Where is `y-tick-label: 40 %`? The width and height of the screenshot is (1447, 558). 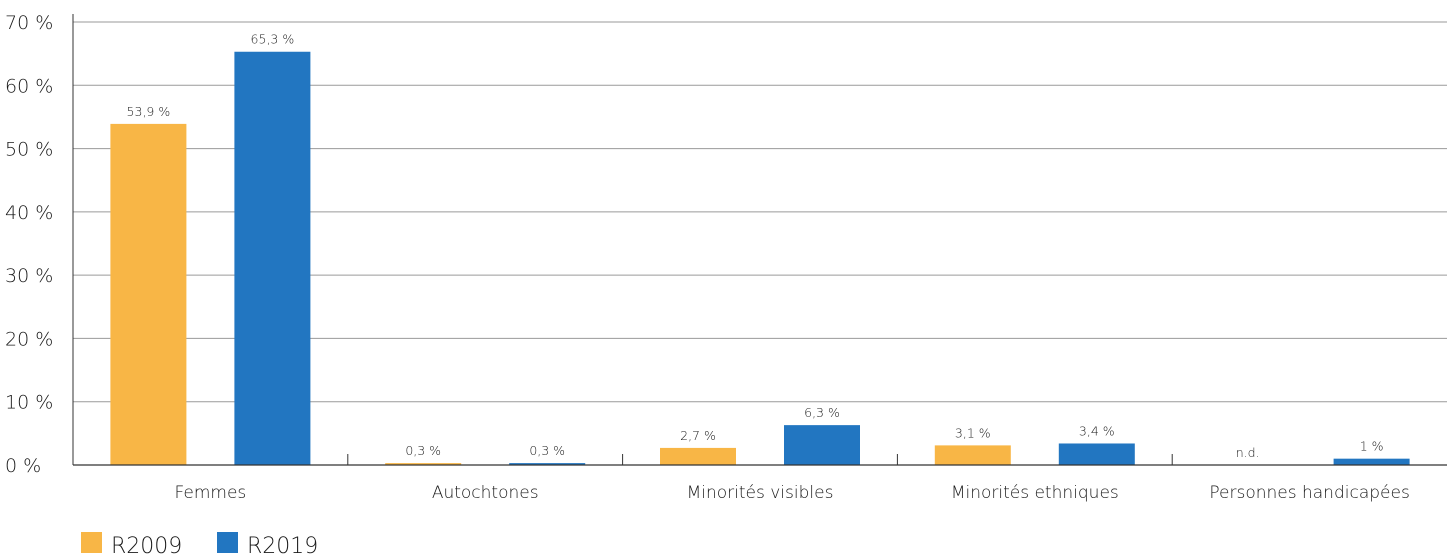 y-tick-label: 40 % is located at coordinates (29, 213).